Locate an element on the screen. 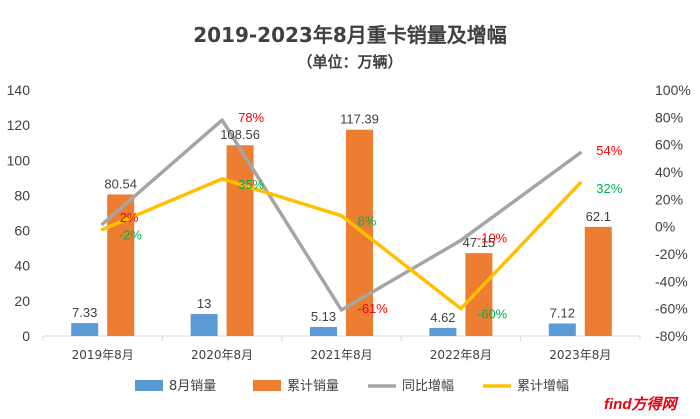  left-axis-tick: 80 is located at coordinates (22, 195).